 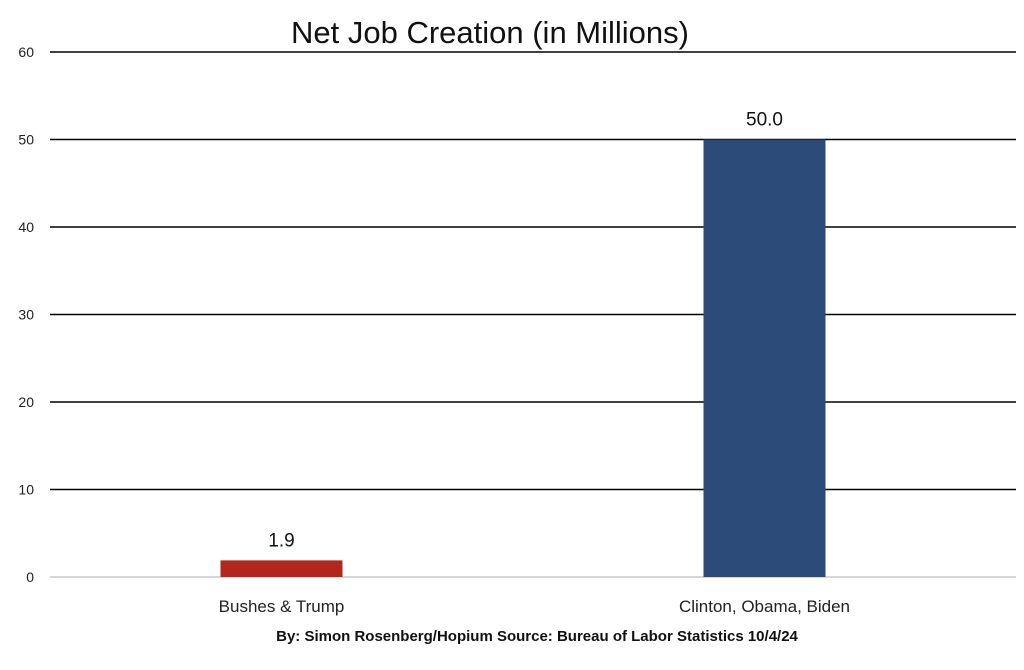 What do you see at coordinates (26, 52) in the screenshot?
I see `y-tick-label: 60` at bounding box center [26, 52].